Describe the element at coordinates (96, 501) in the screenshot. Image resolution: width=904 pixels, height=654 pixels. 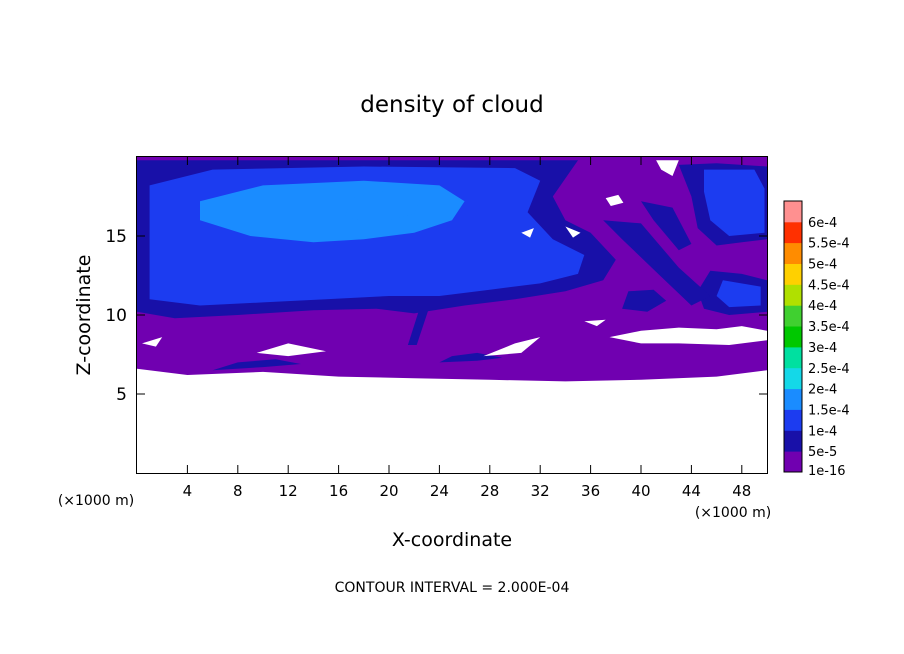
I see `x-unit-left: (×1000 m)` at that location.